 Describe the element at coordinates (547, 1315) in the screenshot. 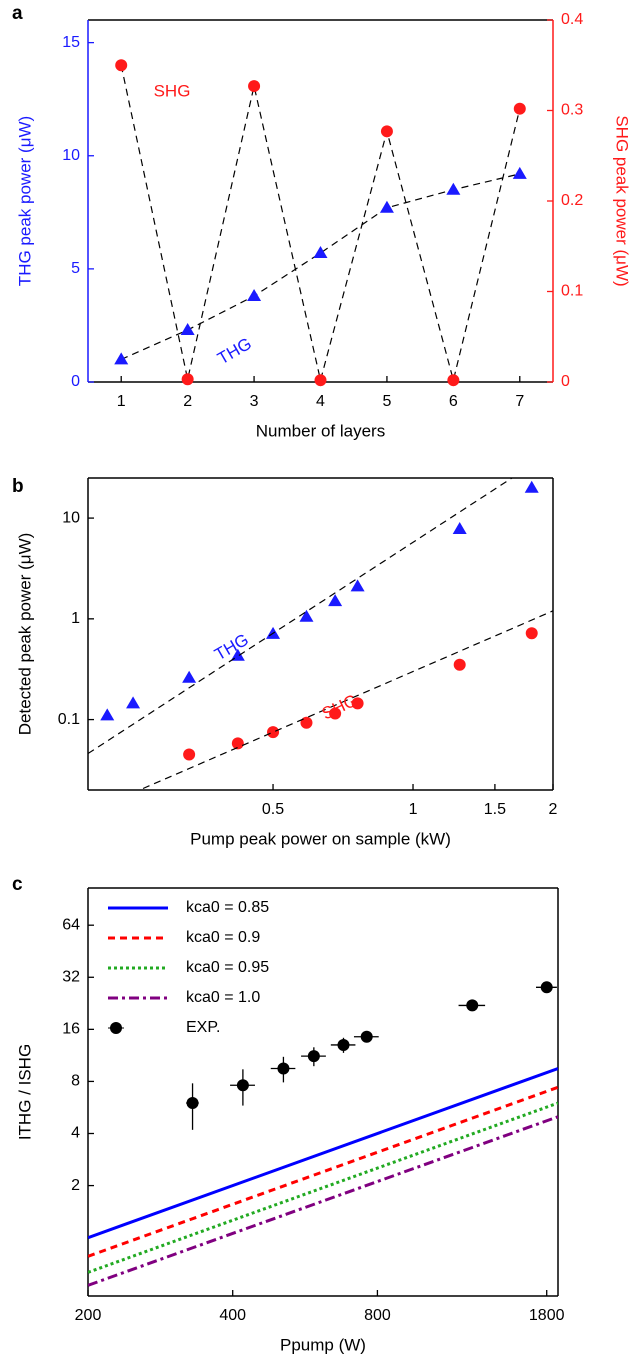

I see `x-tick-label: 1800` at that location.